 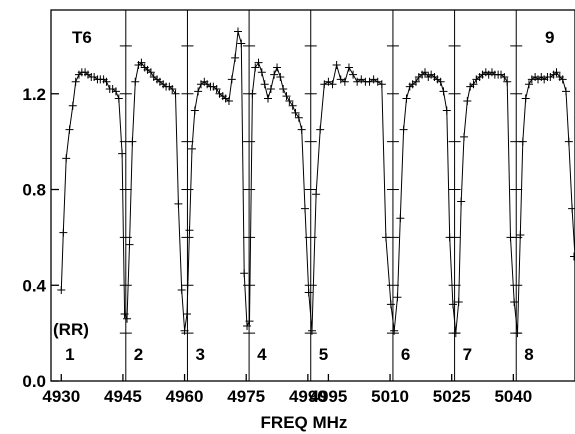 I want to click on x-tick-label: 4990, so click(x=308, y=396).